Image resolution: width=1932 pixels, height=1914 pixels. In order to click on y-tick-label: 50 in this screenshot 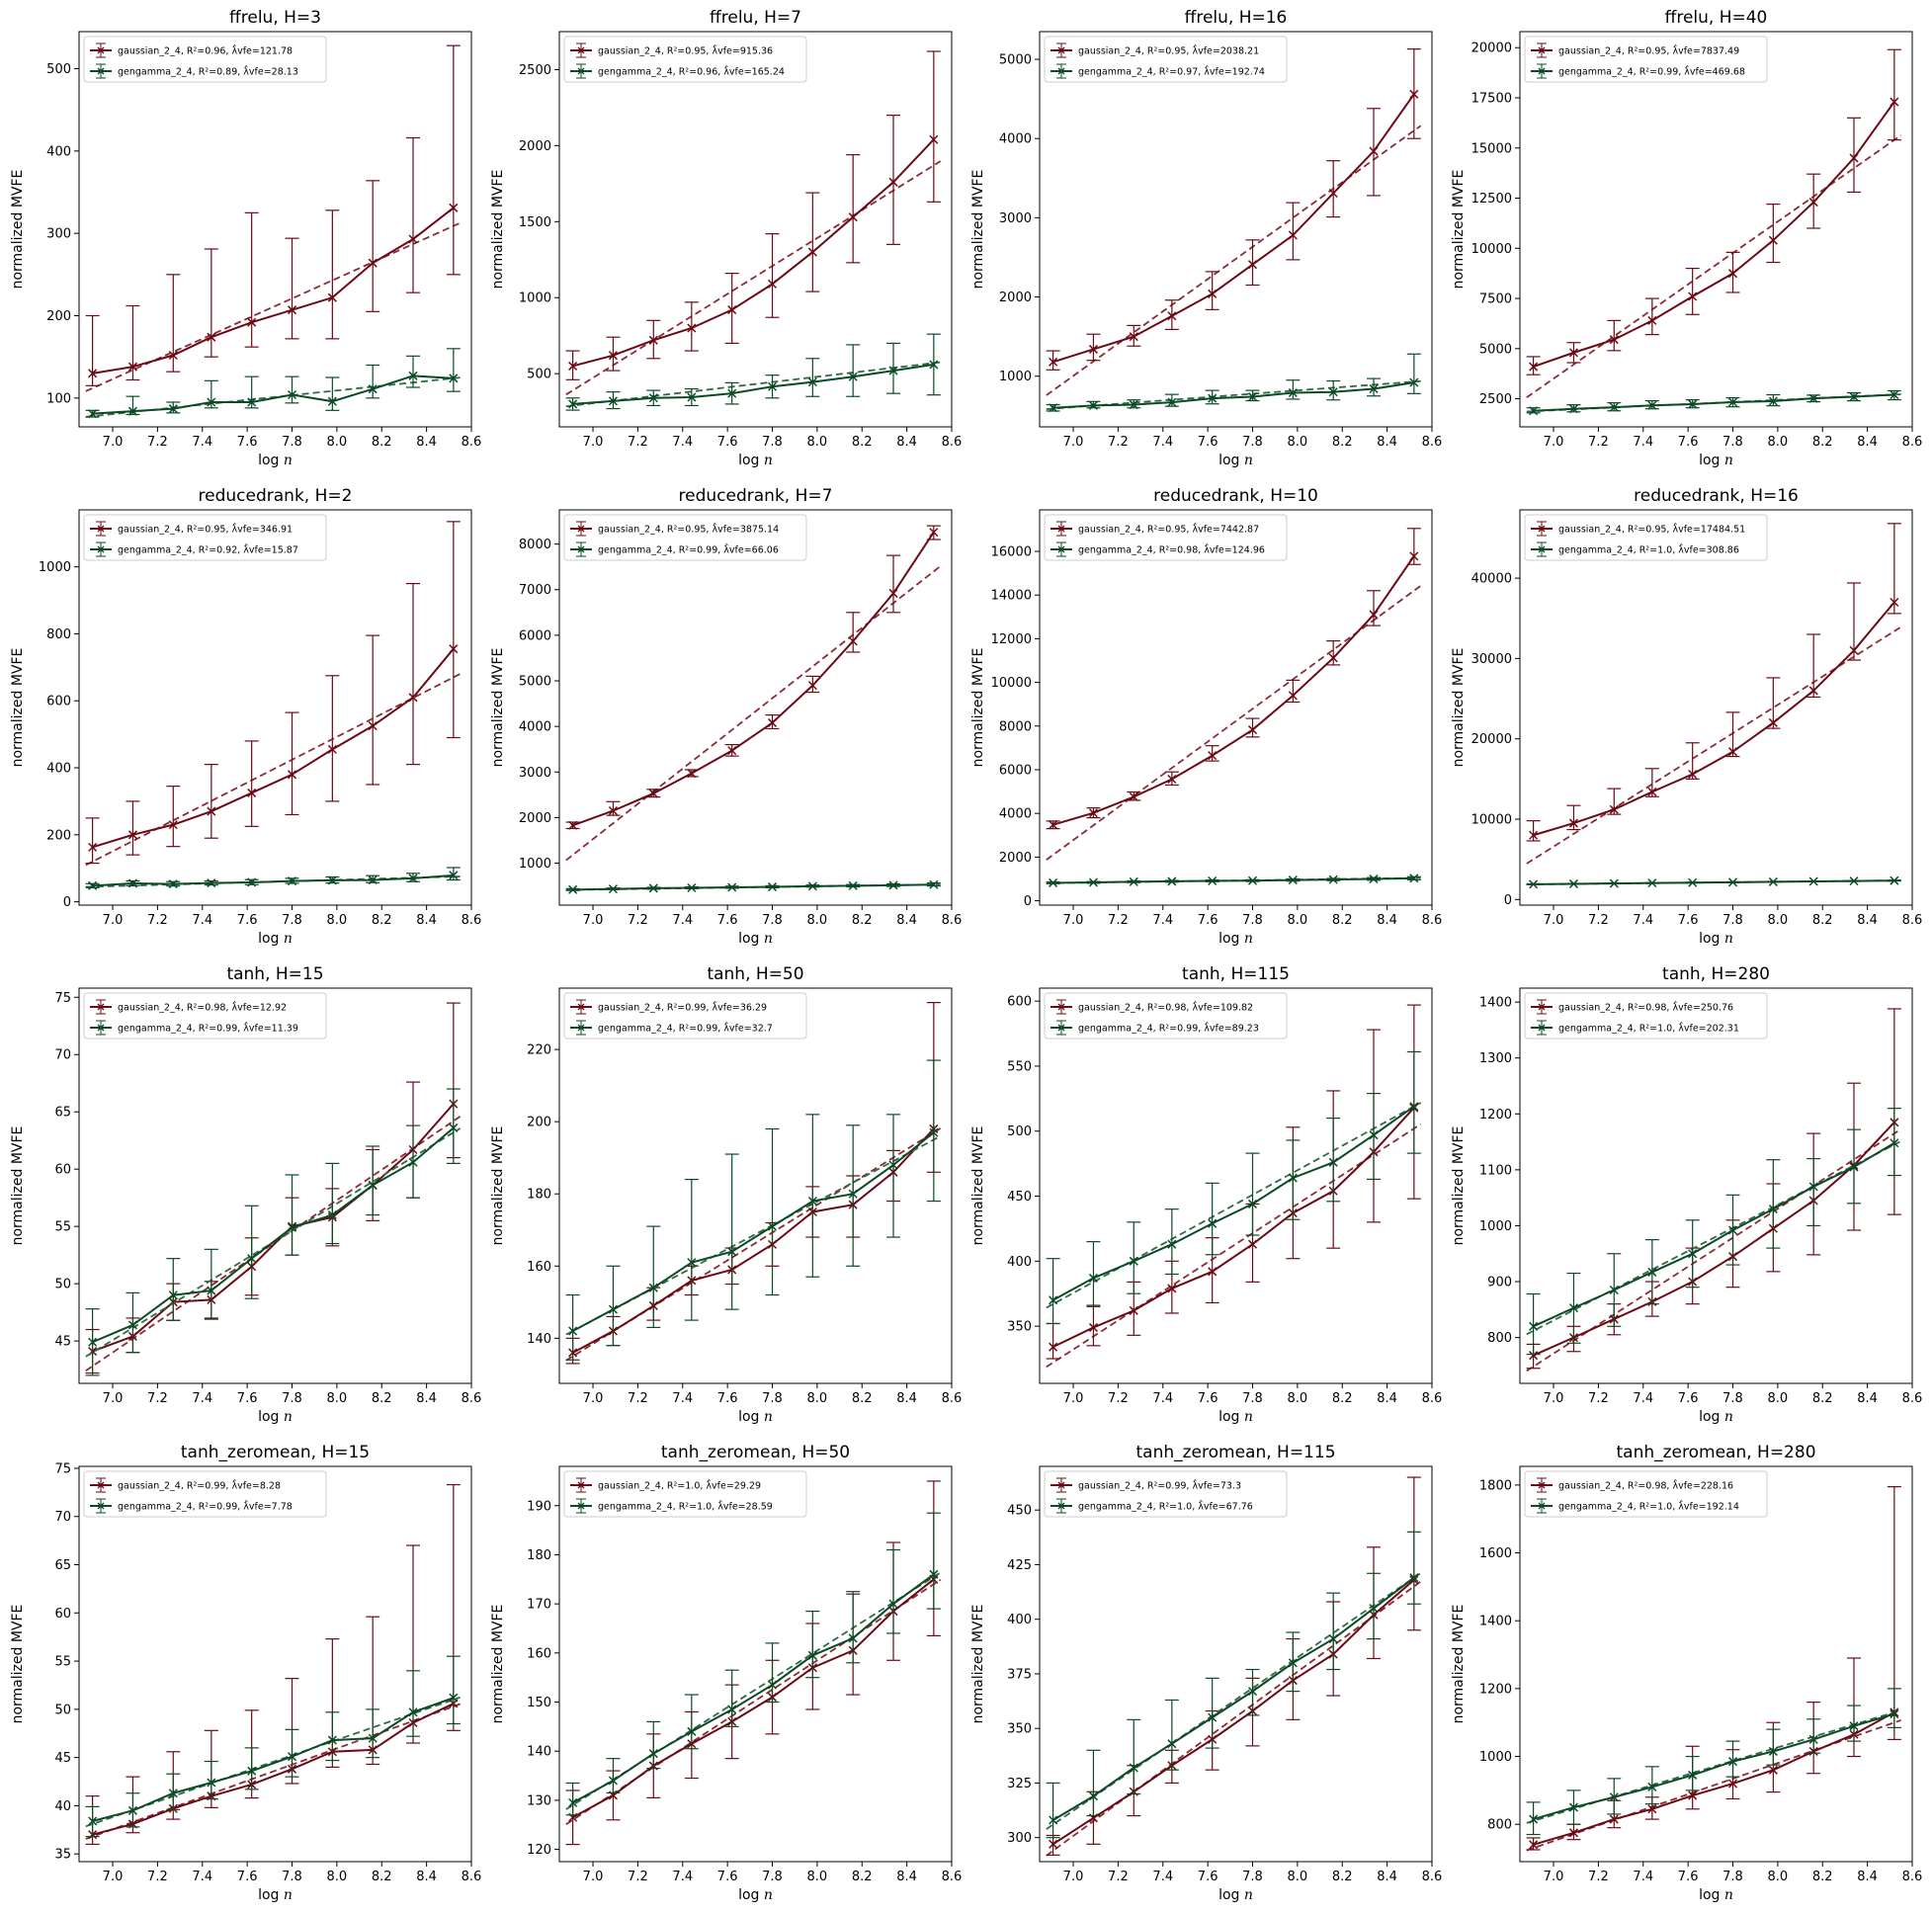, I will do `click(62, 1710)`.